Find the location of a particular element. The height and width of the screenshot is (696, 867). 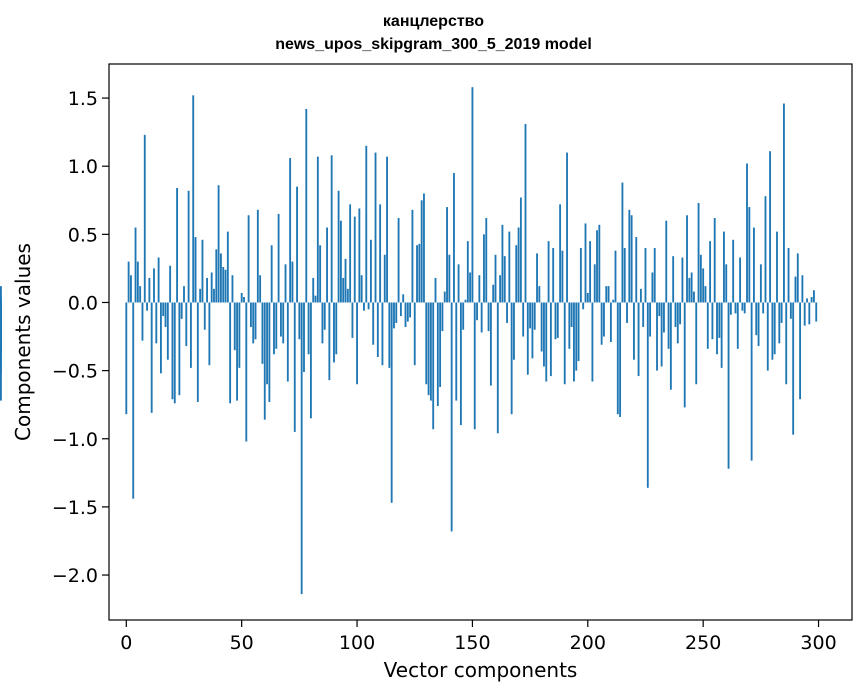

y-tick-label: −2.0 is located at coordinates (75, 576).